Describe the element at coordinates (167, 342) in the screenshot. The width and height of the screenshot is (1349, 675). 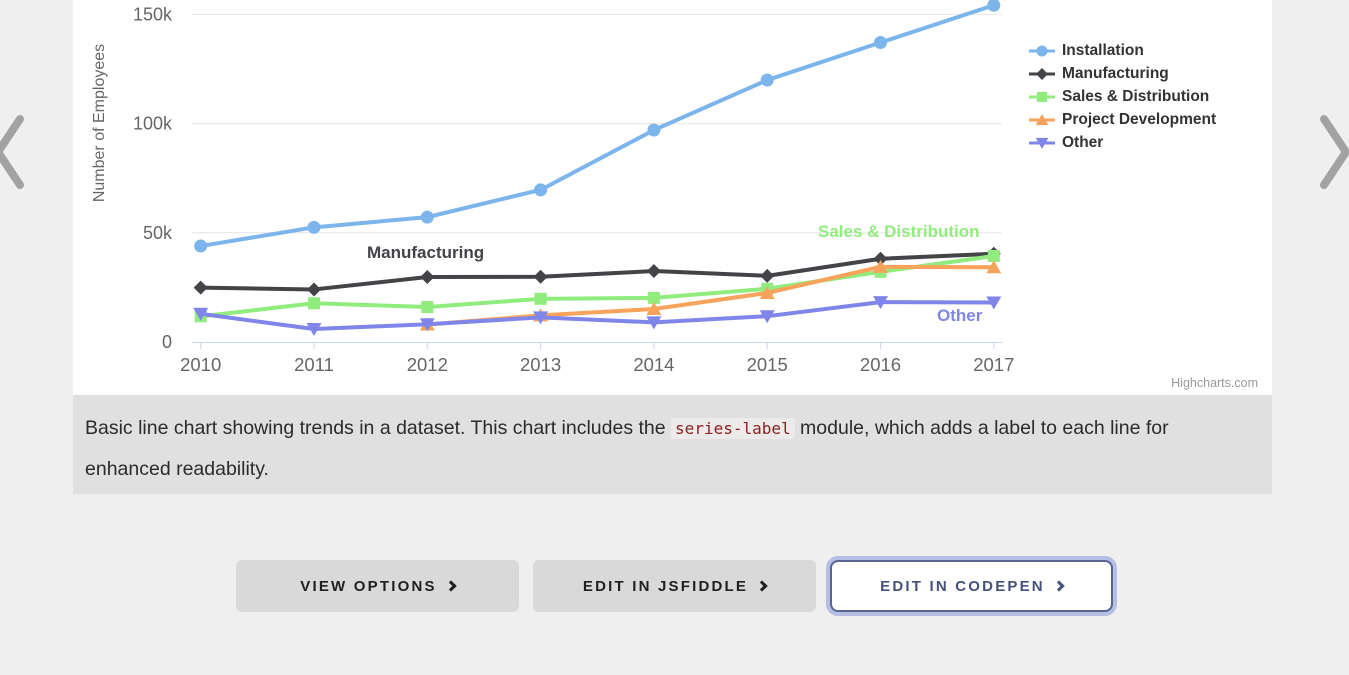
I see `y-tick-label: 0` at that location.